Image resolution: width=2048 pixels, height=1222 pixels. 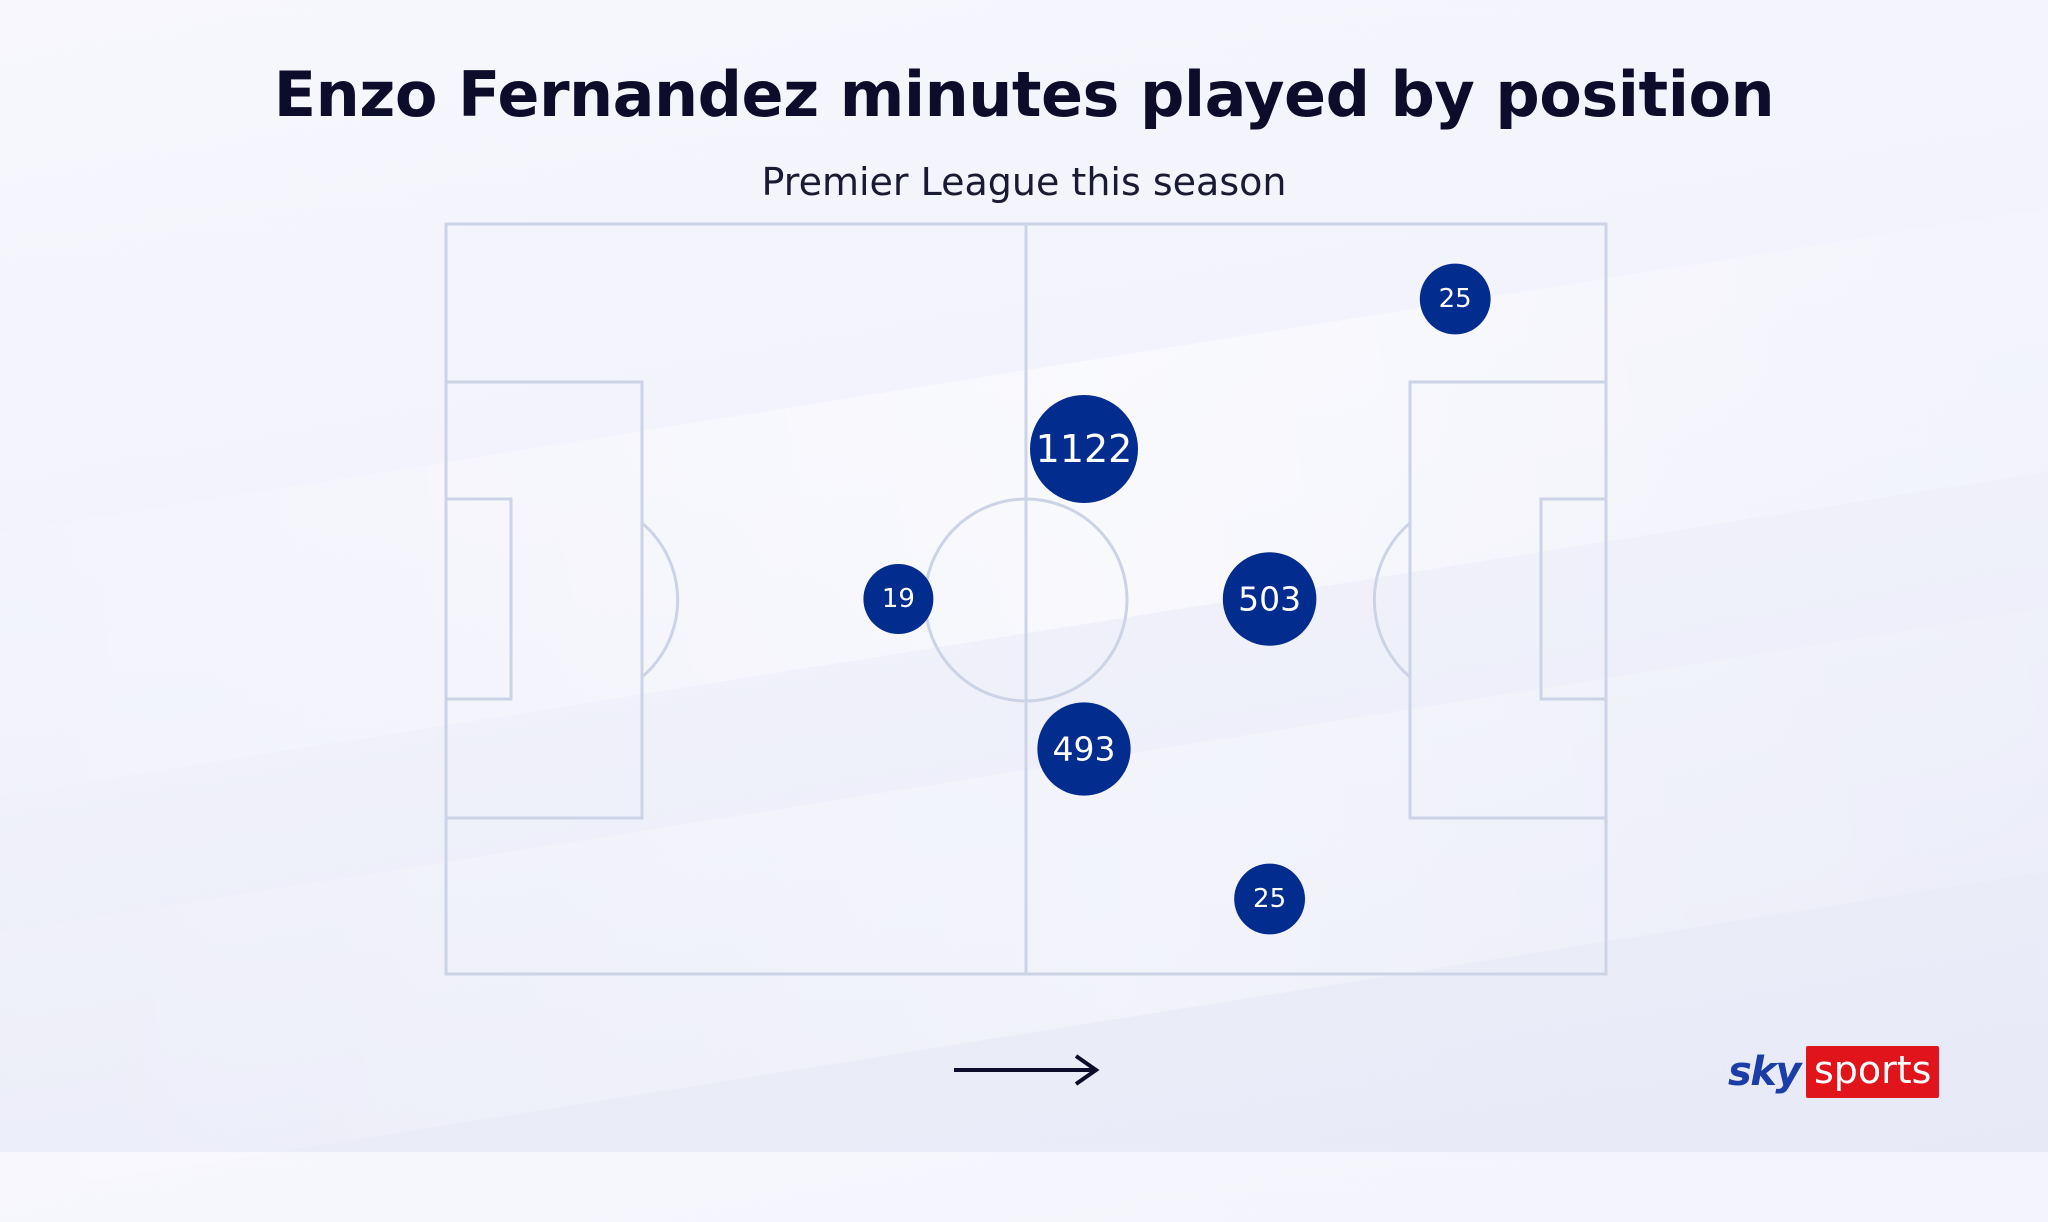 I want to click on chart-subtitle: Premier League this season, so click(x=1024, y=182).